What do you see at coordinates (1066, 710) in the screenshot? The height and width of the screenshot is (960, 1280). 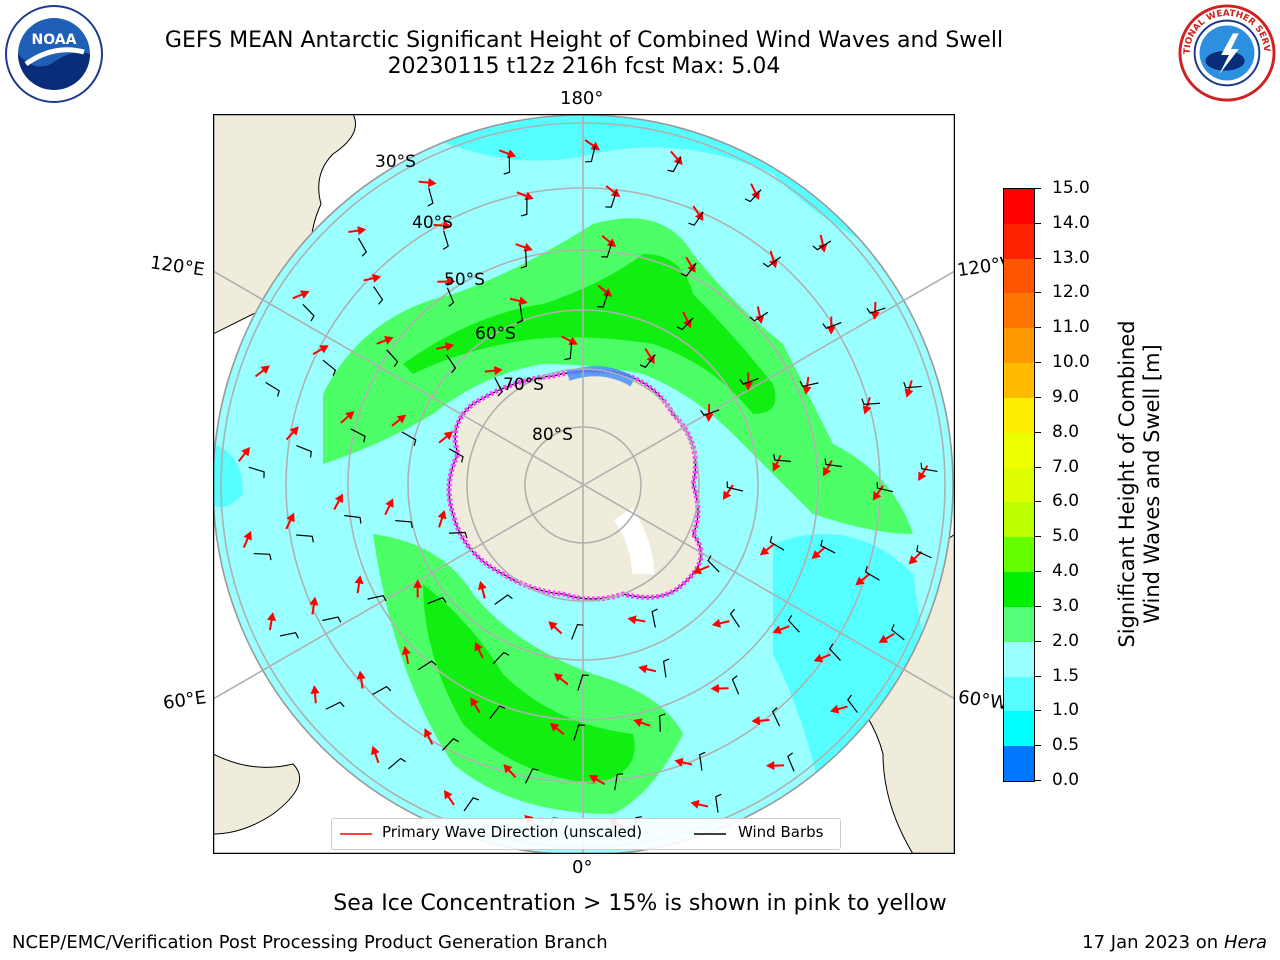 I see `colorbar-tick-label: 1.0` at bounding box center [1066, 710].